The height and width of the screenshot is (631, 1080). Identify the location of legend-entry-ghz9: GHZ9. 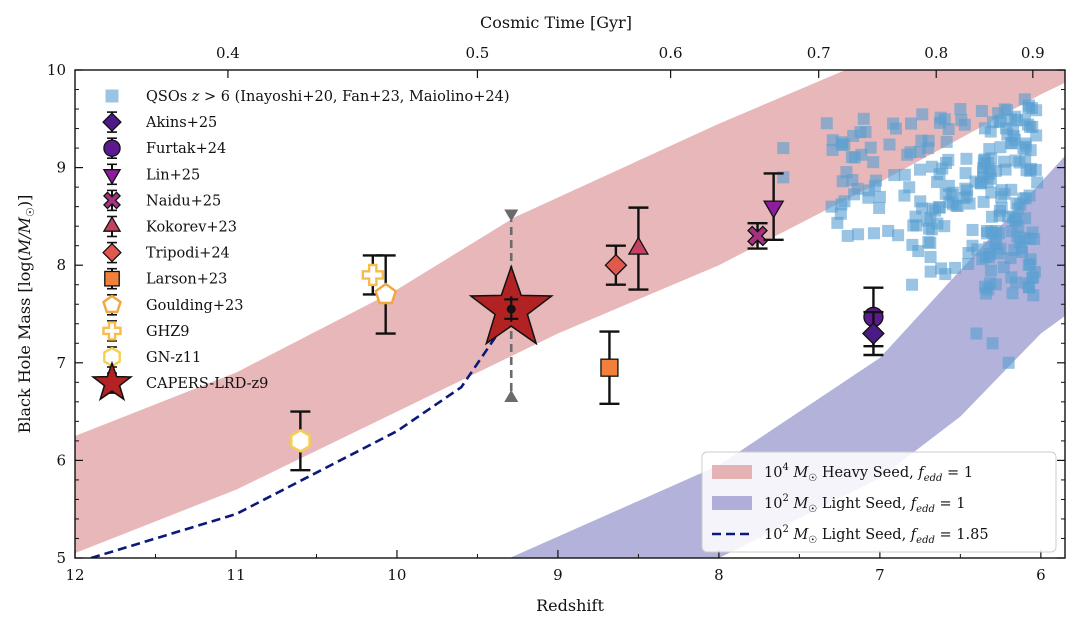
(146, 331).